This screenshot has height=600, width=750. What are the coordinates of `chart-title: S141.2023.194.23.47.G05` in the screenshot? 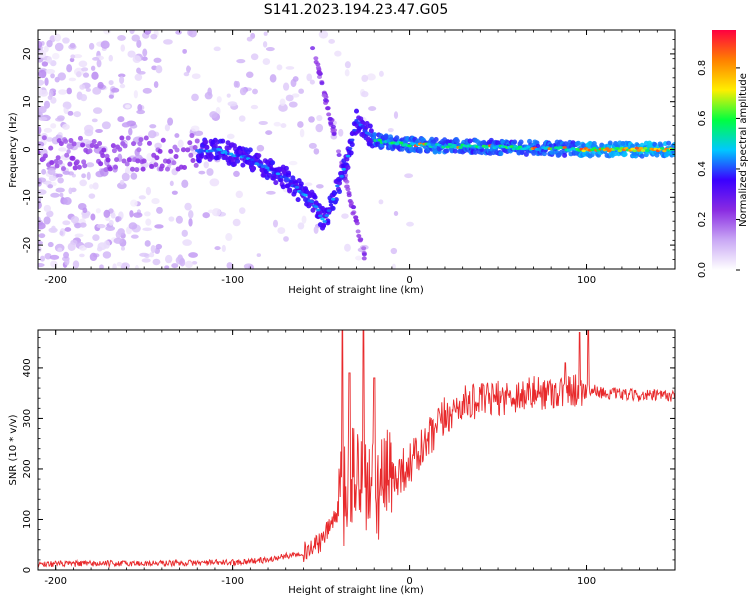 It's located at (356, 10).